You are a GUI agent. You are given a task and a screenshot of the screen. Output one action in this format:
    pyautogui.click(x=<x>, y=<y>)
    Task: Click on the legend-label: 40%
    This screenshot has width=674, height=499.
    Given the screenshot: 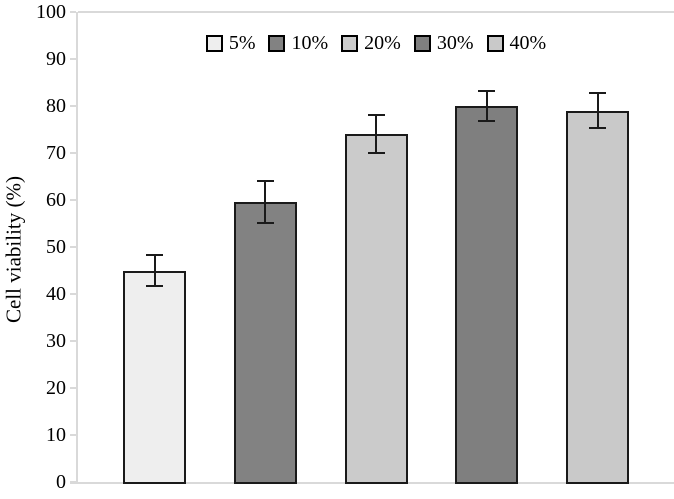 What is the action you would take?
    pyautogui.click(x=528, y=43)
    